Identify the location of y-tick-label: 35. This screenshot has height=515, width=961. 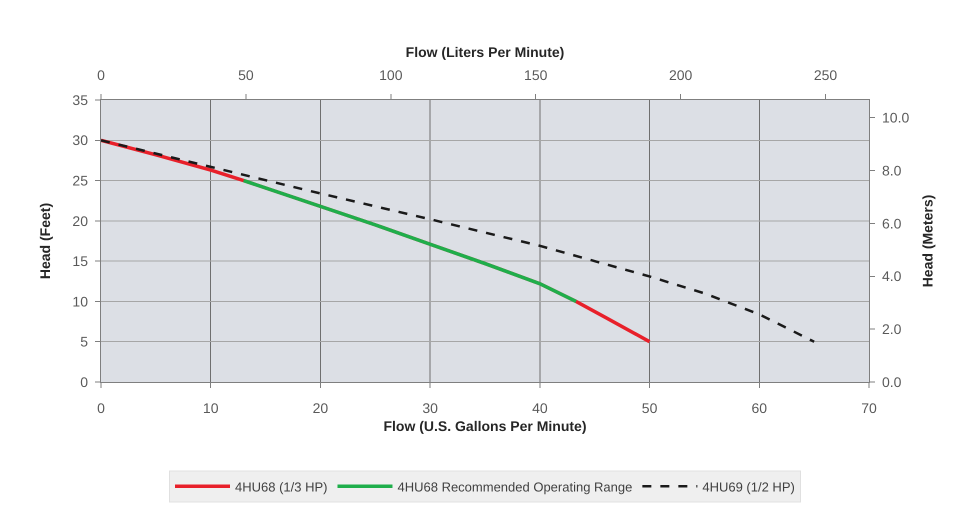
(80, 100).